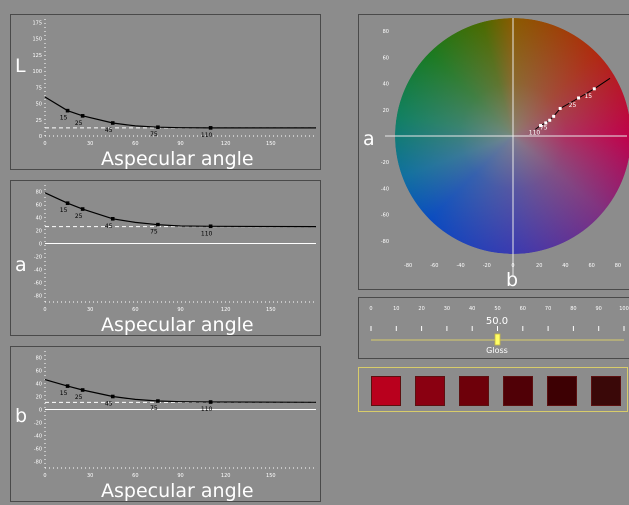 Image resolution: width=629 pixels, height=505 pixels. I want to click on wheel-y-tick-label: 60, so click(386, 58).